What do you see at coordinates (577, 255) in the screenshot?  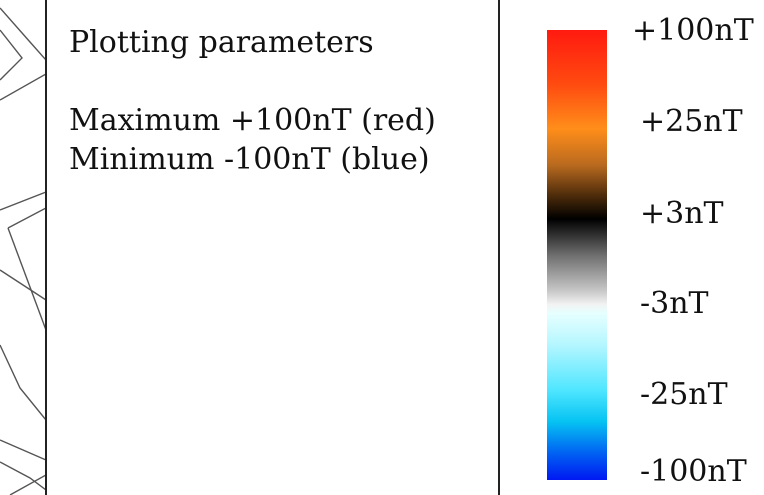 I see `color-scale-bar` at bounding box center [577, 255].